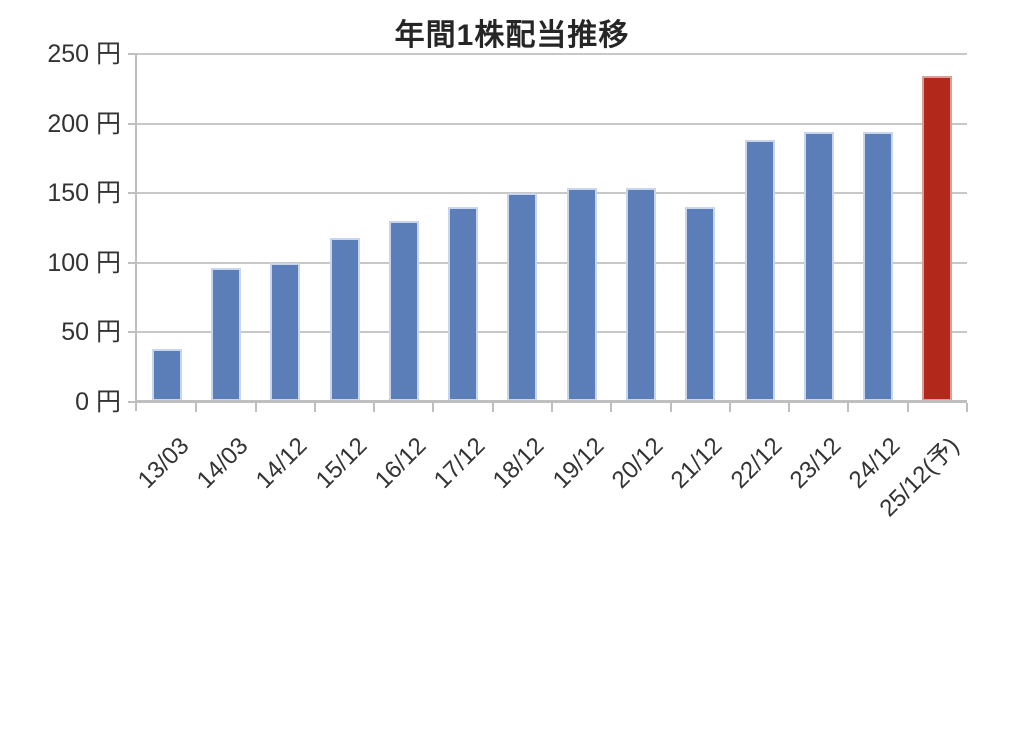 Image resolution: width=1024 pixels, height=734 pixels. Describe the element at coordinates (136, 232) in the screenshot. I see `y-axis-line` at that location.